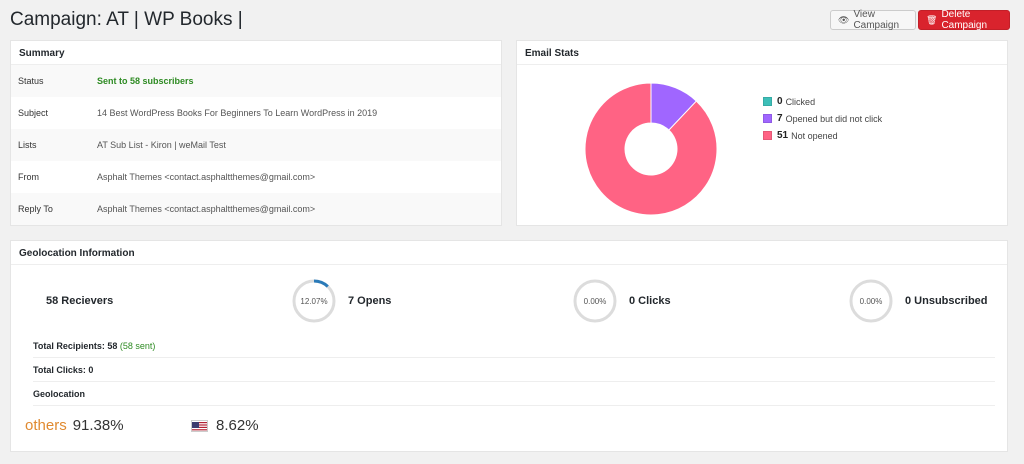  I want to click on page-title: Campaign: AT | WP Books |, so click(126, 19).